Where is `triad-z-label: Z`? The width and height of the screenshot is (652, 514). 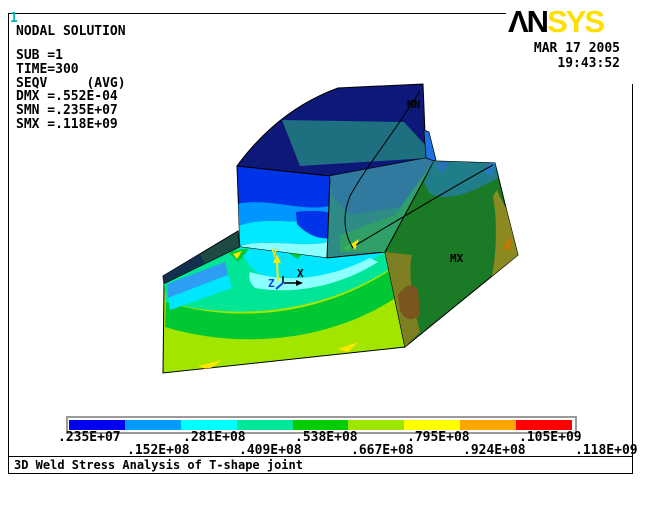
triad-z-label: Z is located at coordinates (271, 283).